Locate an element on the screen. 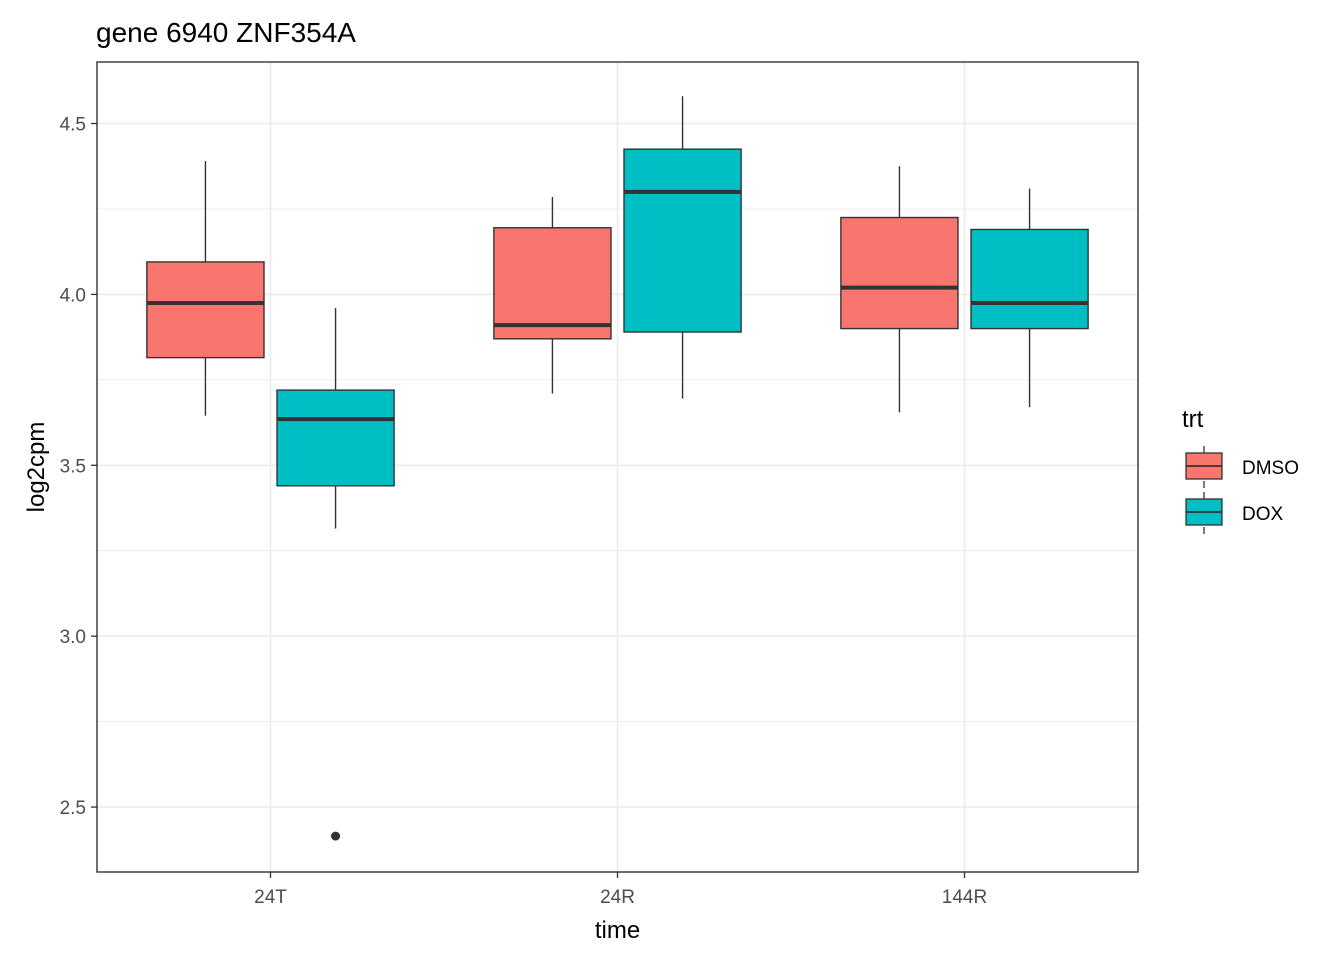 The width and height of the screenshot is (1344, 960). x-tick-label: 24R is located at coordinates (617, 897).